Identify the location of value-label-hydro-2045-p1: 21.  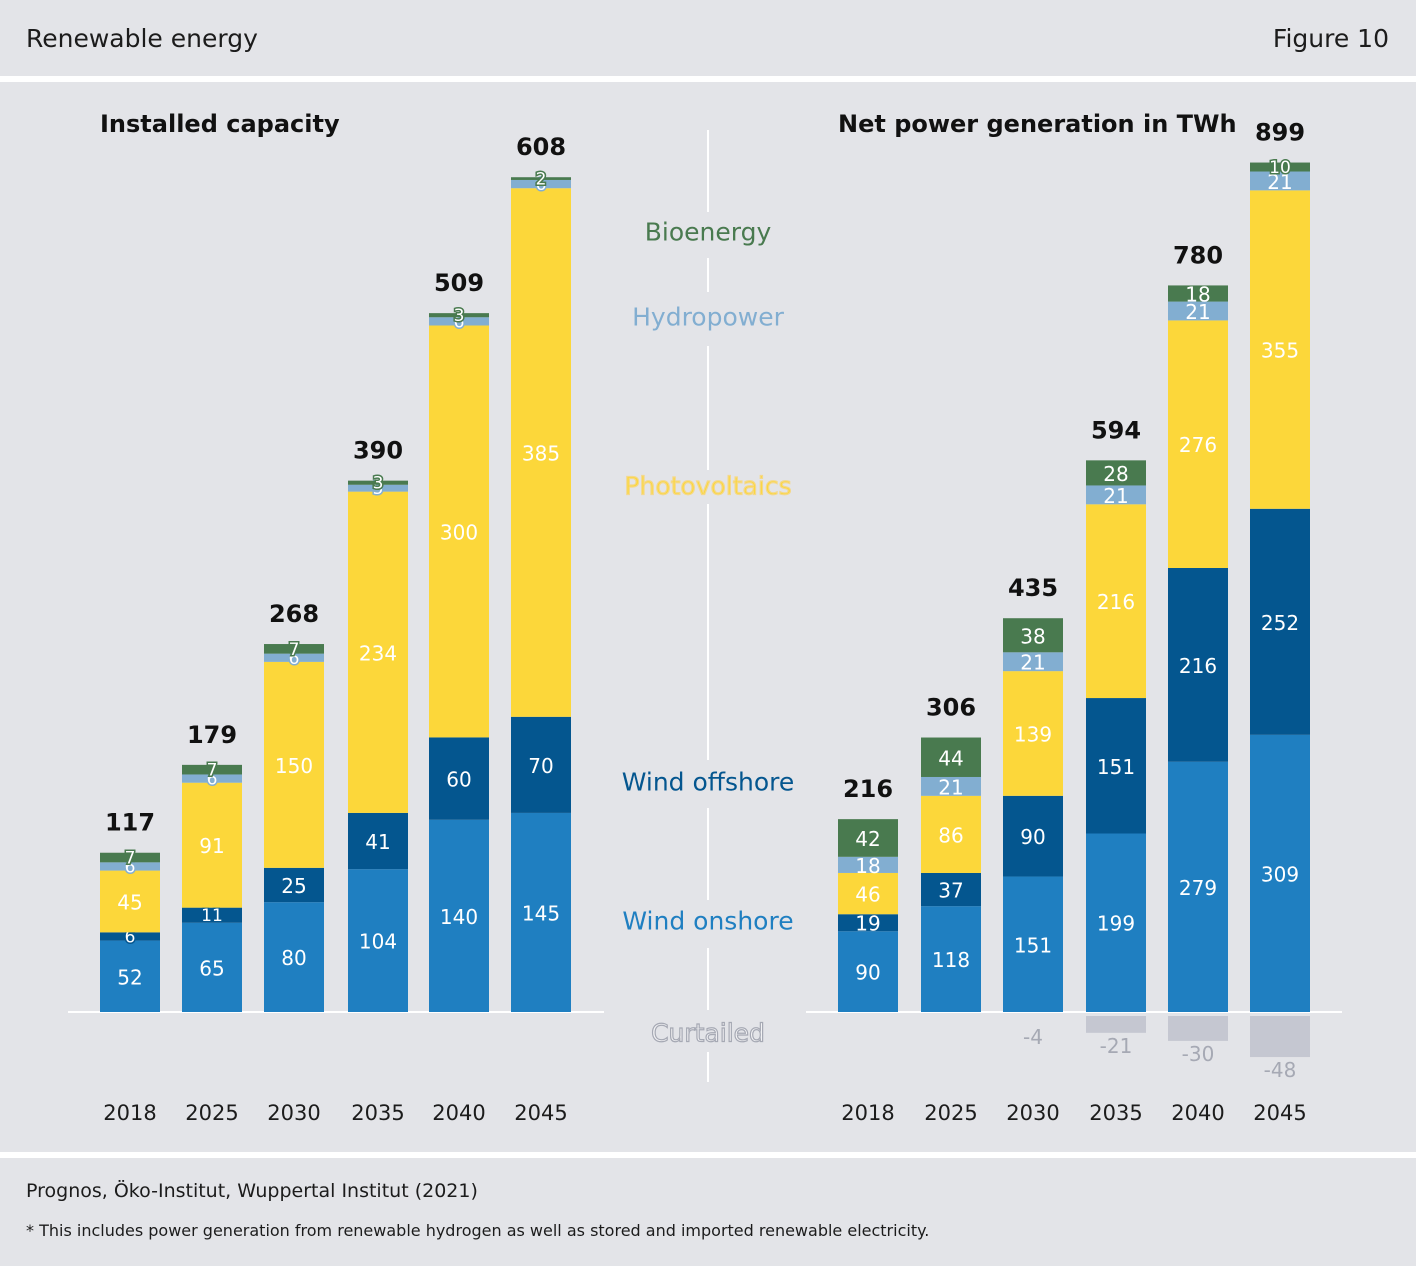
(1279, 182).